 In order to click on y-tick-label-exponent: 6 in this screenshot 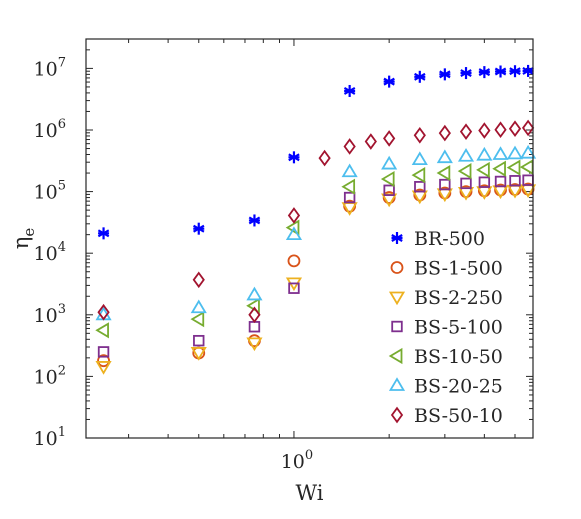, I will do `click(62, 124)`.